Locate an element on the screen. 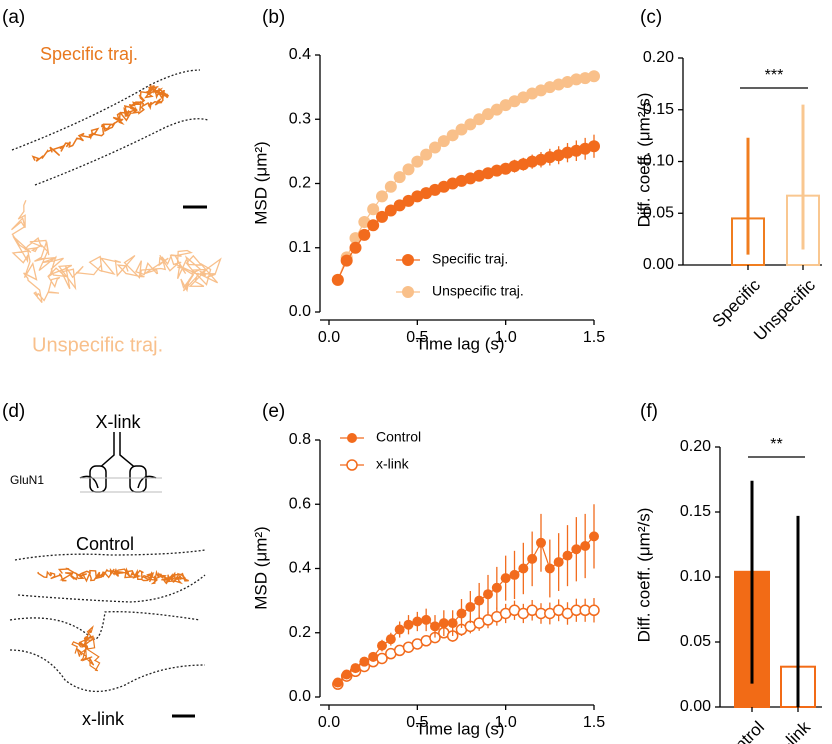 This screenshot has height=744, width=832. receptor-label: GluN1 is located at coordinates (27, 480).